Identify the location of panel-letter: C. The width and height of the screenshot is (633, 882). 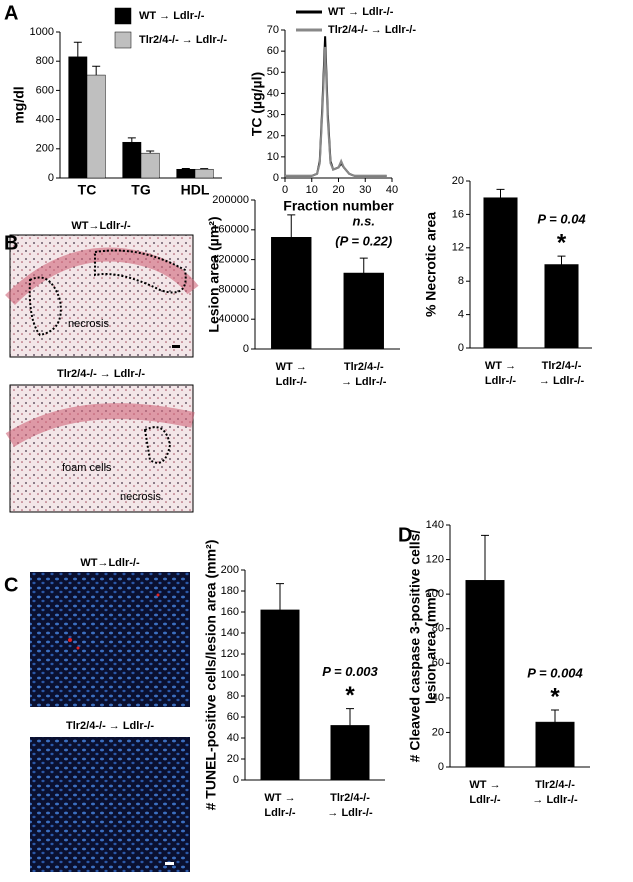
(11, 585).